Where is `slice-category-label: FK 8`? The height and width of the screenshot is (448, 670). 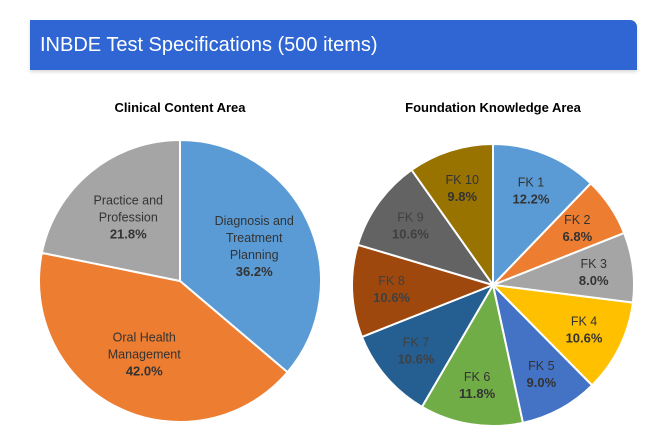 slice-category-label: FK 8 is located at coordinates (391, 281).